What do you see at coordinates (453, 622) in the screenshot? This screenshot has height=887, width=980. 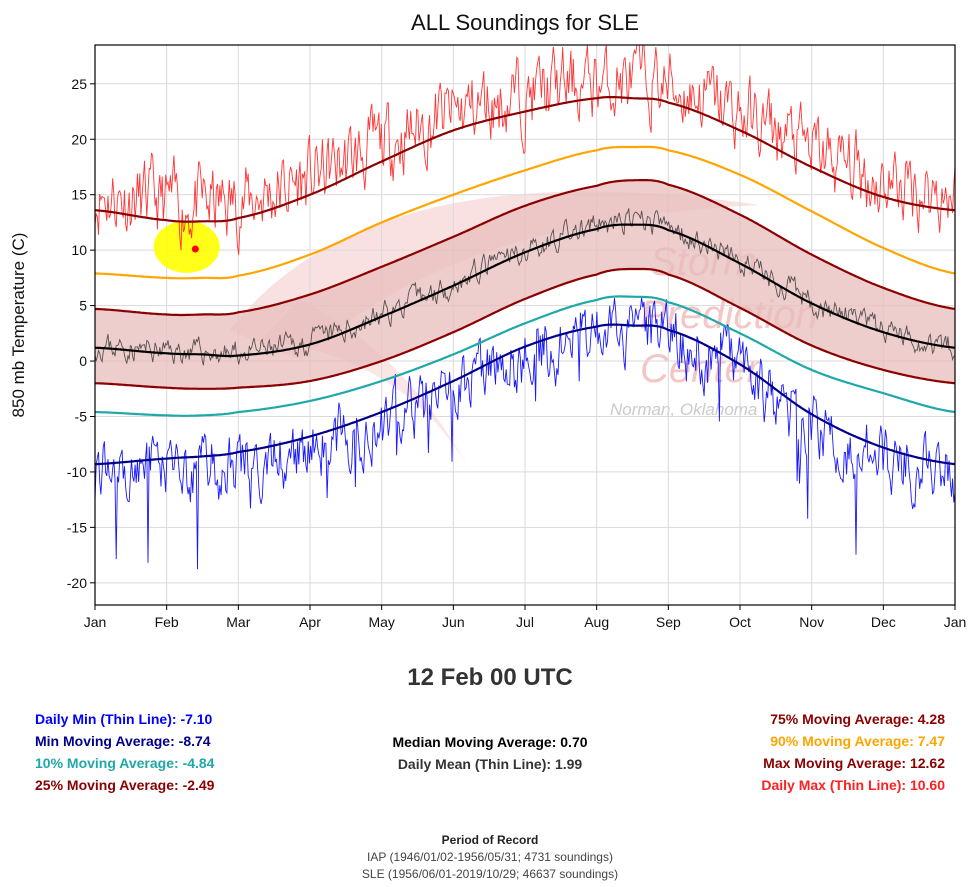 I see `x-tick-label: Jun` at bounding box center [453, 622].